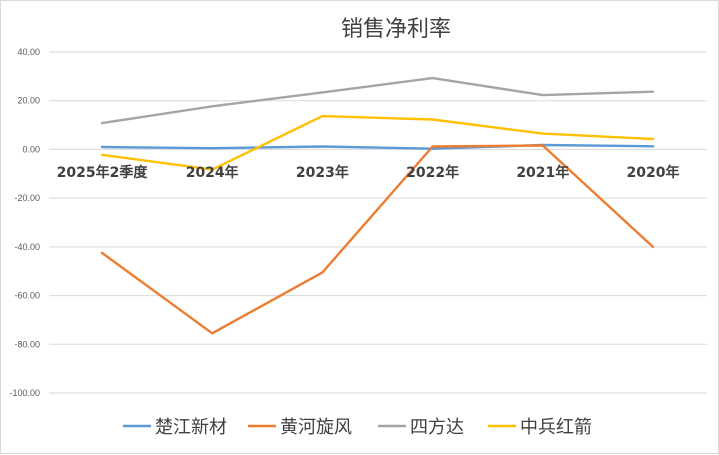  Describe the element at coordinates (653, 172) in the screenshot. I see `x-category-label: 2020年` at that location.